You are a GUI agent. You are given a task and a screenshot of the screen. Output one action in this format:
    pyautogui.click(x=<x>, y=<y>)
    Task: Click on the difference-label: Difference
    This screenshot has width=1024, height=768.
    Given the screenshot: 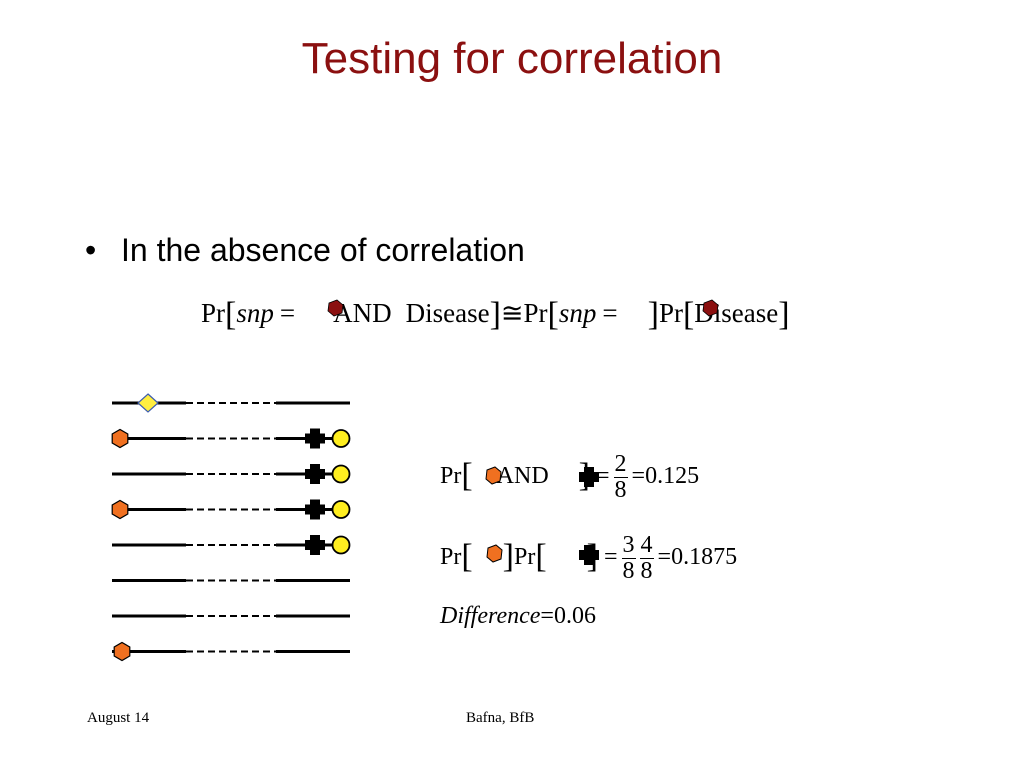 What is the action you would take?
    pyautogui.click(x=490, y=616)
    